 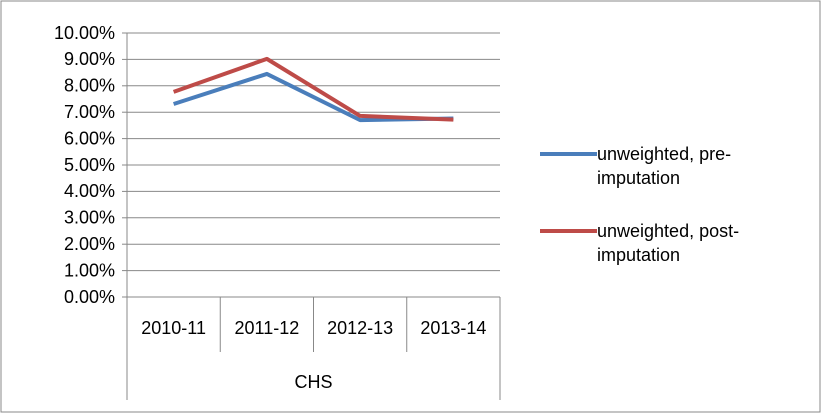 I want to click on legend-label: unweighted, post-imputation, so click(x=668, y=243).